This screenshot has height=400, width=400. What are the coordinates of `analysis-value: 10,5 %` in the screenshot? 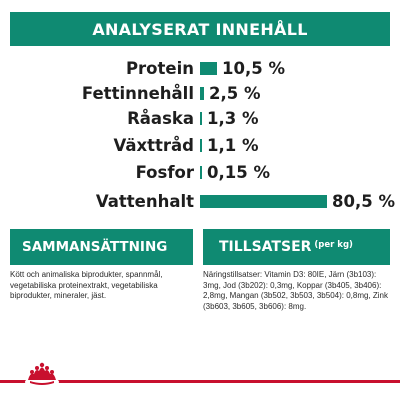 It's located at (253, 68).